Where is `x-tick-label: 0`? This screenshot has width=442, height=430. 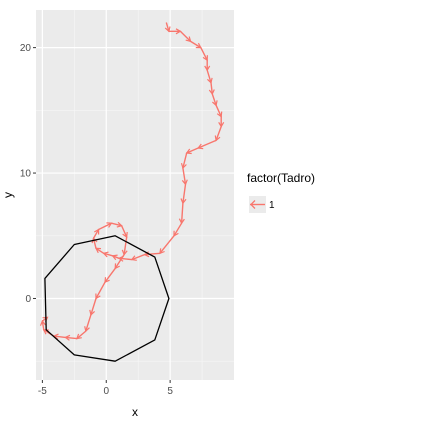 x-tick-label: 0 is located at coordinates (106, 391).